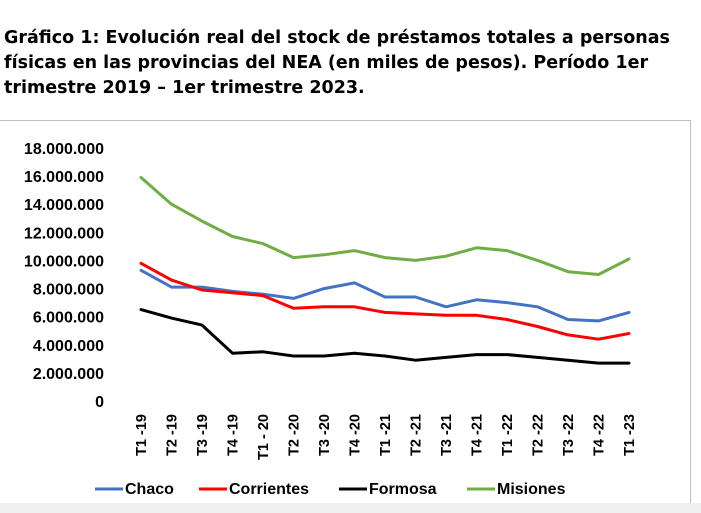 This screenshot has width=701, height=513. Describe the element at coordinates (295, 435) in the screenshot. I see `x-tick-label: T2 -20` at that location.